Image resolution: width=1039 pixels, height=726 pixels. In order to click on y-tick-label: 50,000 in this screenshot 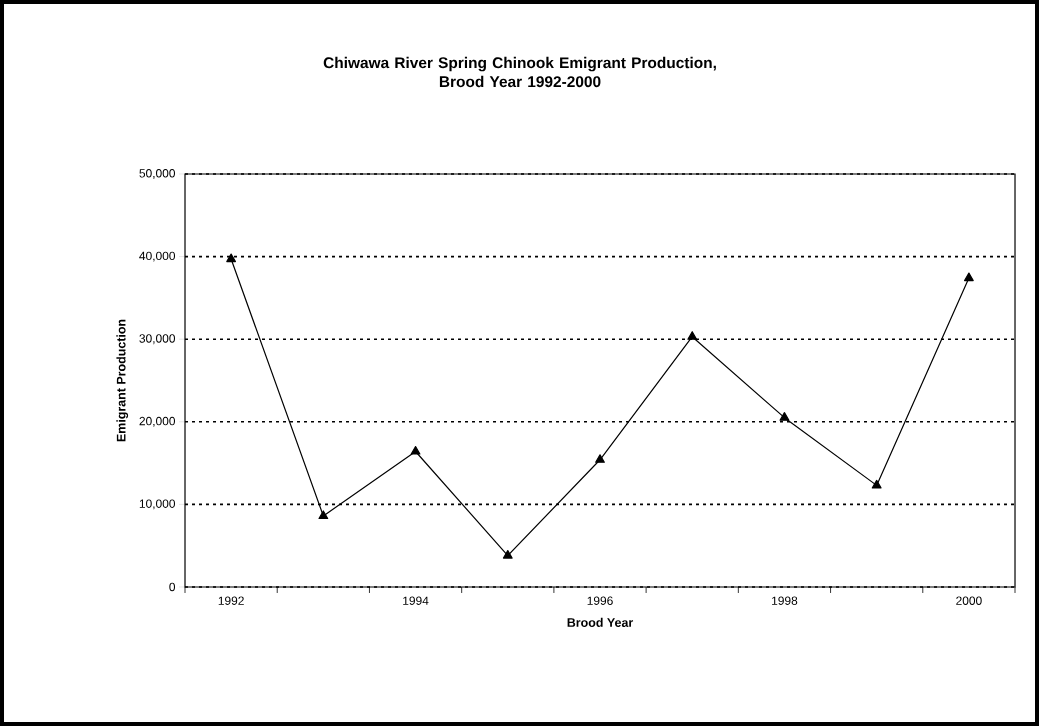, I will do `click(157, 174)`.